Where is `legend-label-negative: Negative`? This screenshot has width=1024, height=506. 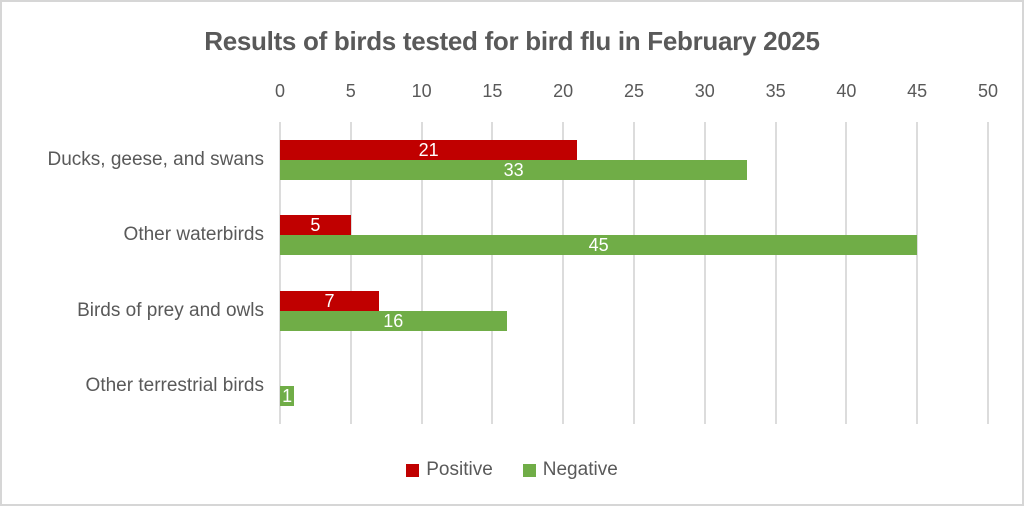
legend-label-negative: Negative is located at coordinates (580, 469).